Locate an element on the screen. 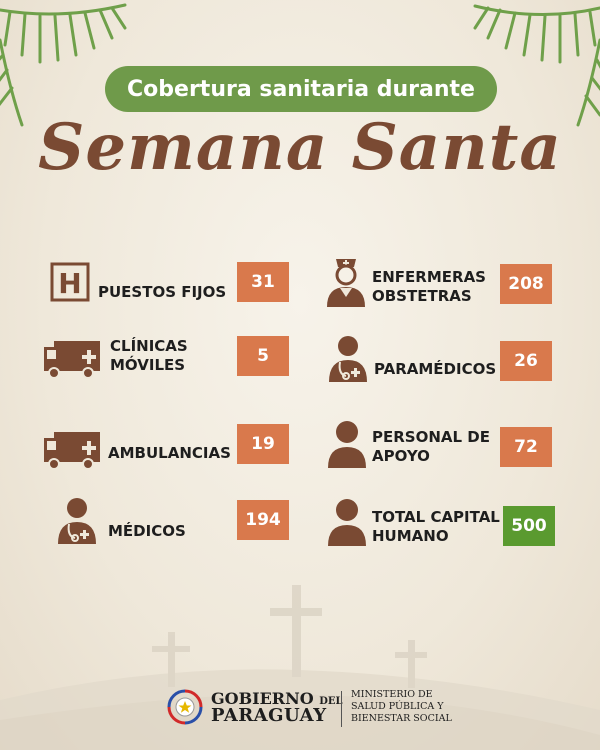  ministerio-line2: SALUD PÚBLICA Y is located at coordinates (397, 706).